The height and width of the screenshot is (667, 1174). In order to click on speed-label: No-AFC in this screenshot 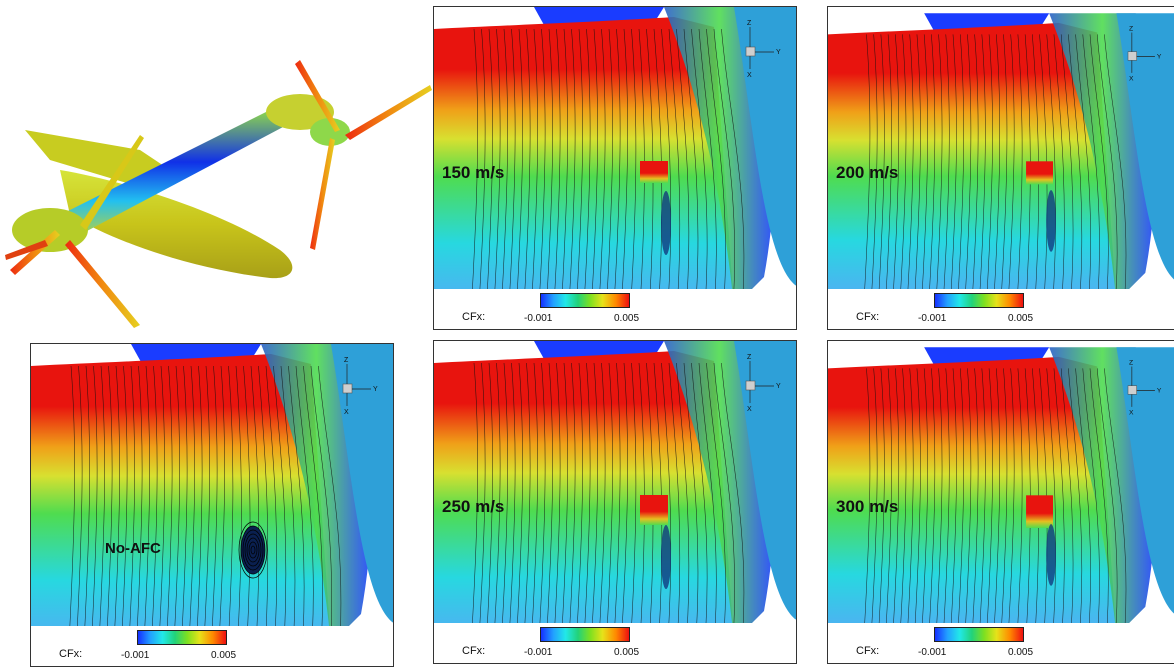, I will do `click(133, 548)`.